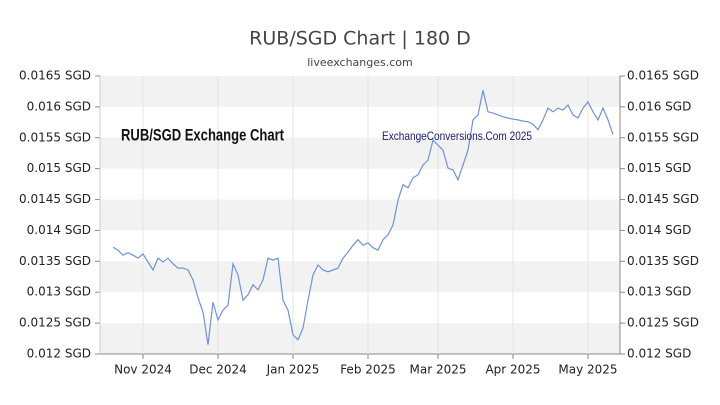 The height and width of the screenshot is (405, 720). What do you see at coordinates (659, 168) in the screenshot?
I see `y2-tick-label: 0.015 SGD` at bounding box center [659, 168].